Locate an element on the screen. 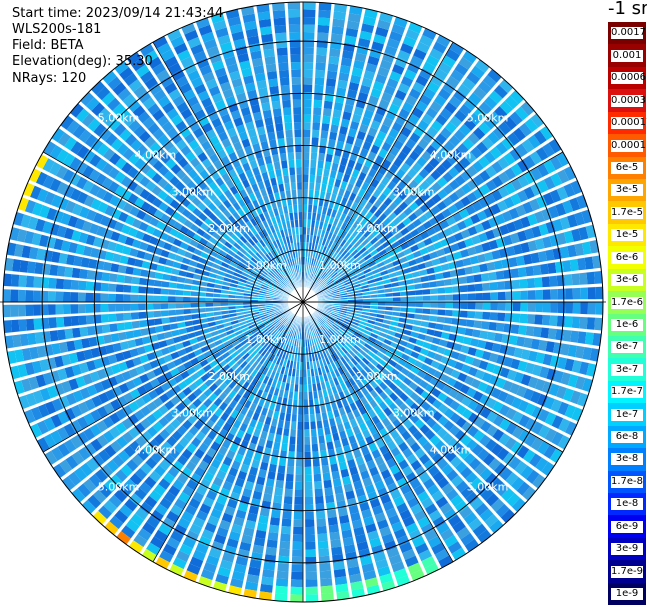 This screenshot has height=607, width=647. colorbar-swatch: 3e-5 is located at coordinates (627, 190).